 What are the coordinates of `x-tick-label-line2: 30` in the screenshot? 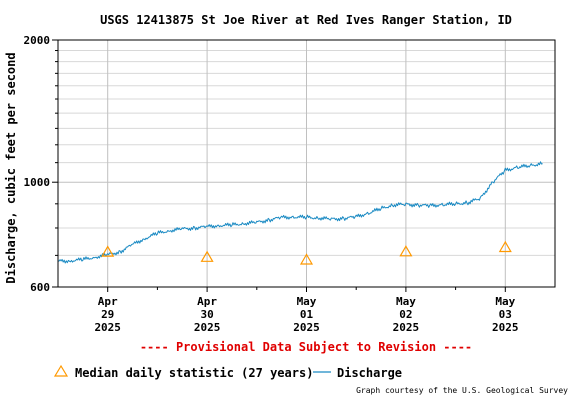 It's located at (206, 314).